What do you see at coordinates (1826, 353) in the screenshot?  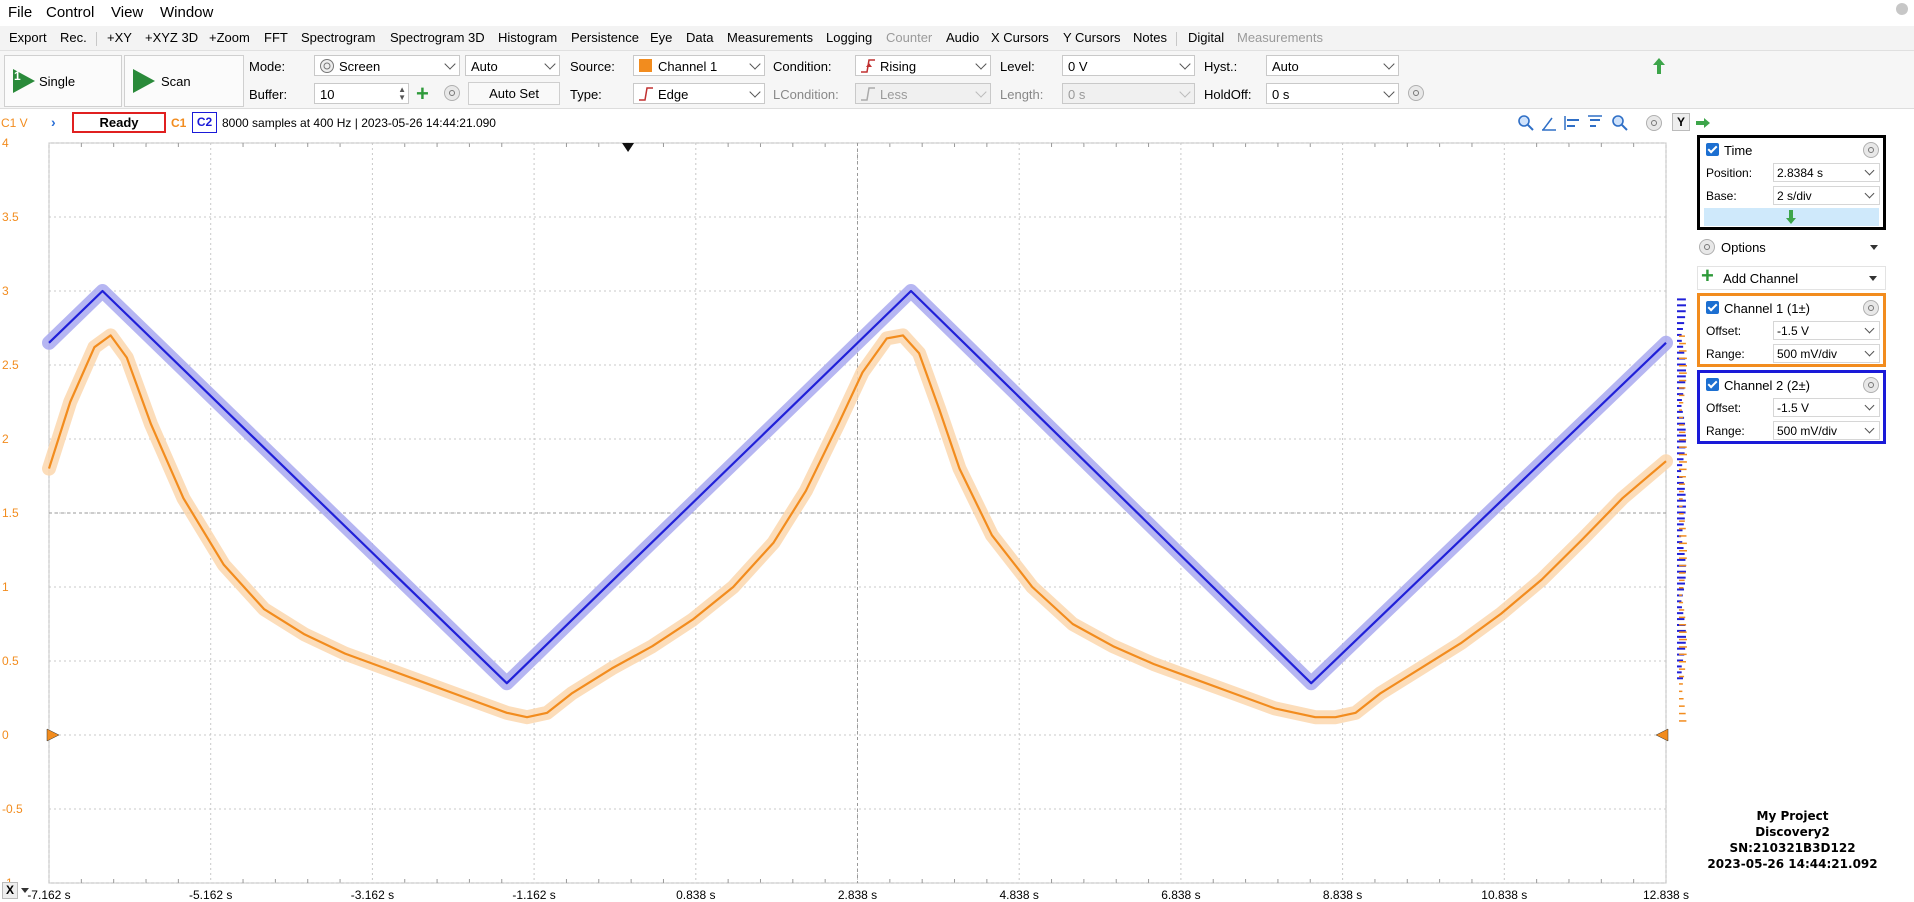 I see `channel1-range-select: 500 mV/div` at bounding box center [1826, 353].